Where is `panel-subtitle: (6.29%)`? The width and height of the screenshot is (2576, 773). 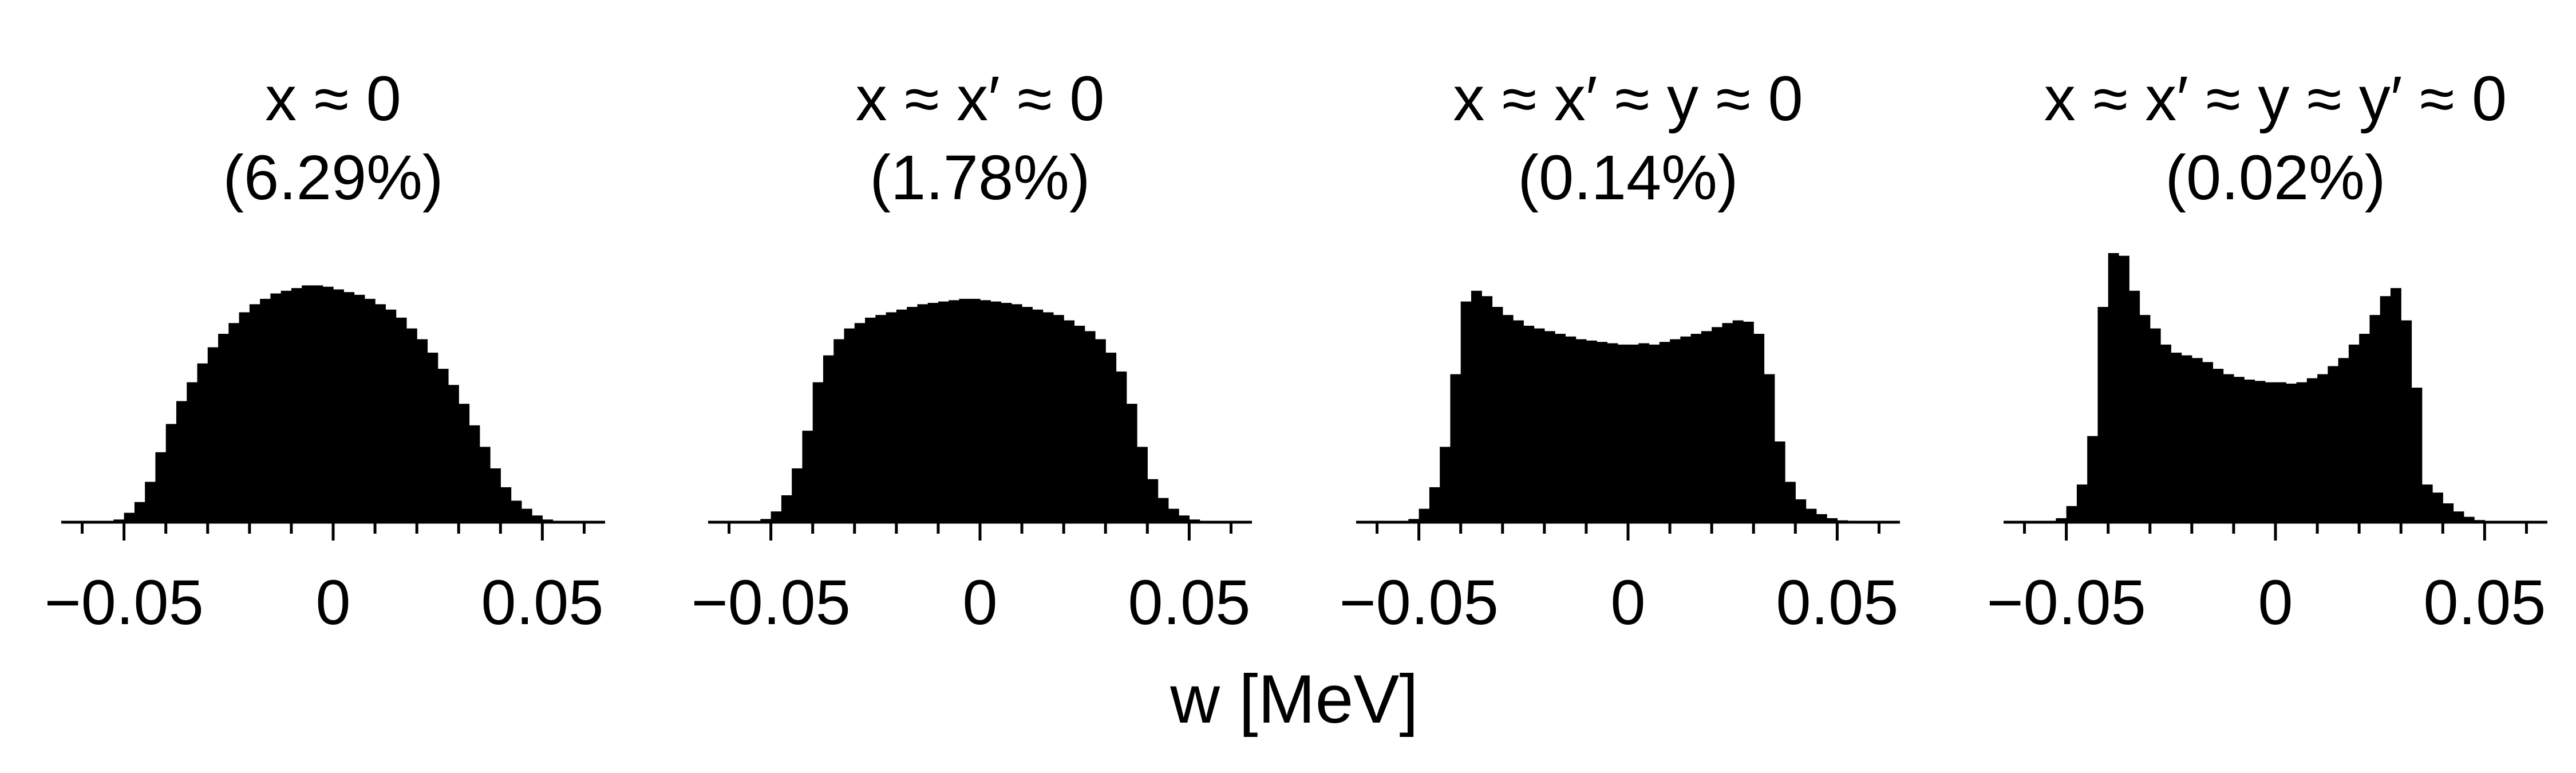 panel-subtitle: (6.29%) is located at coordinates (333, 178).